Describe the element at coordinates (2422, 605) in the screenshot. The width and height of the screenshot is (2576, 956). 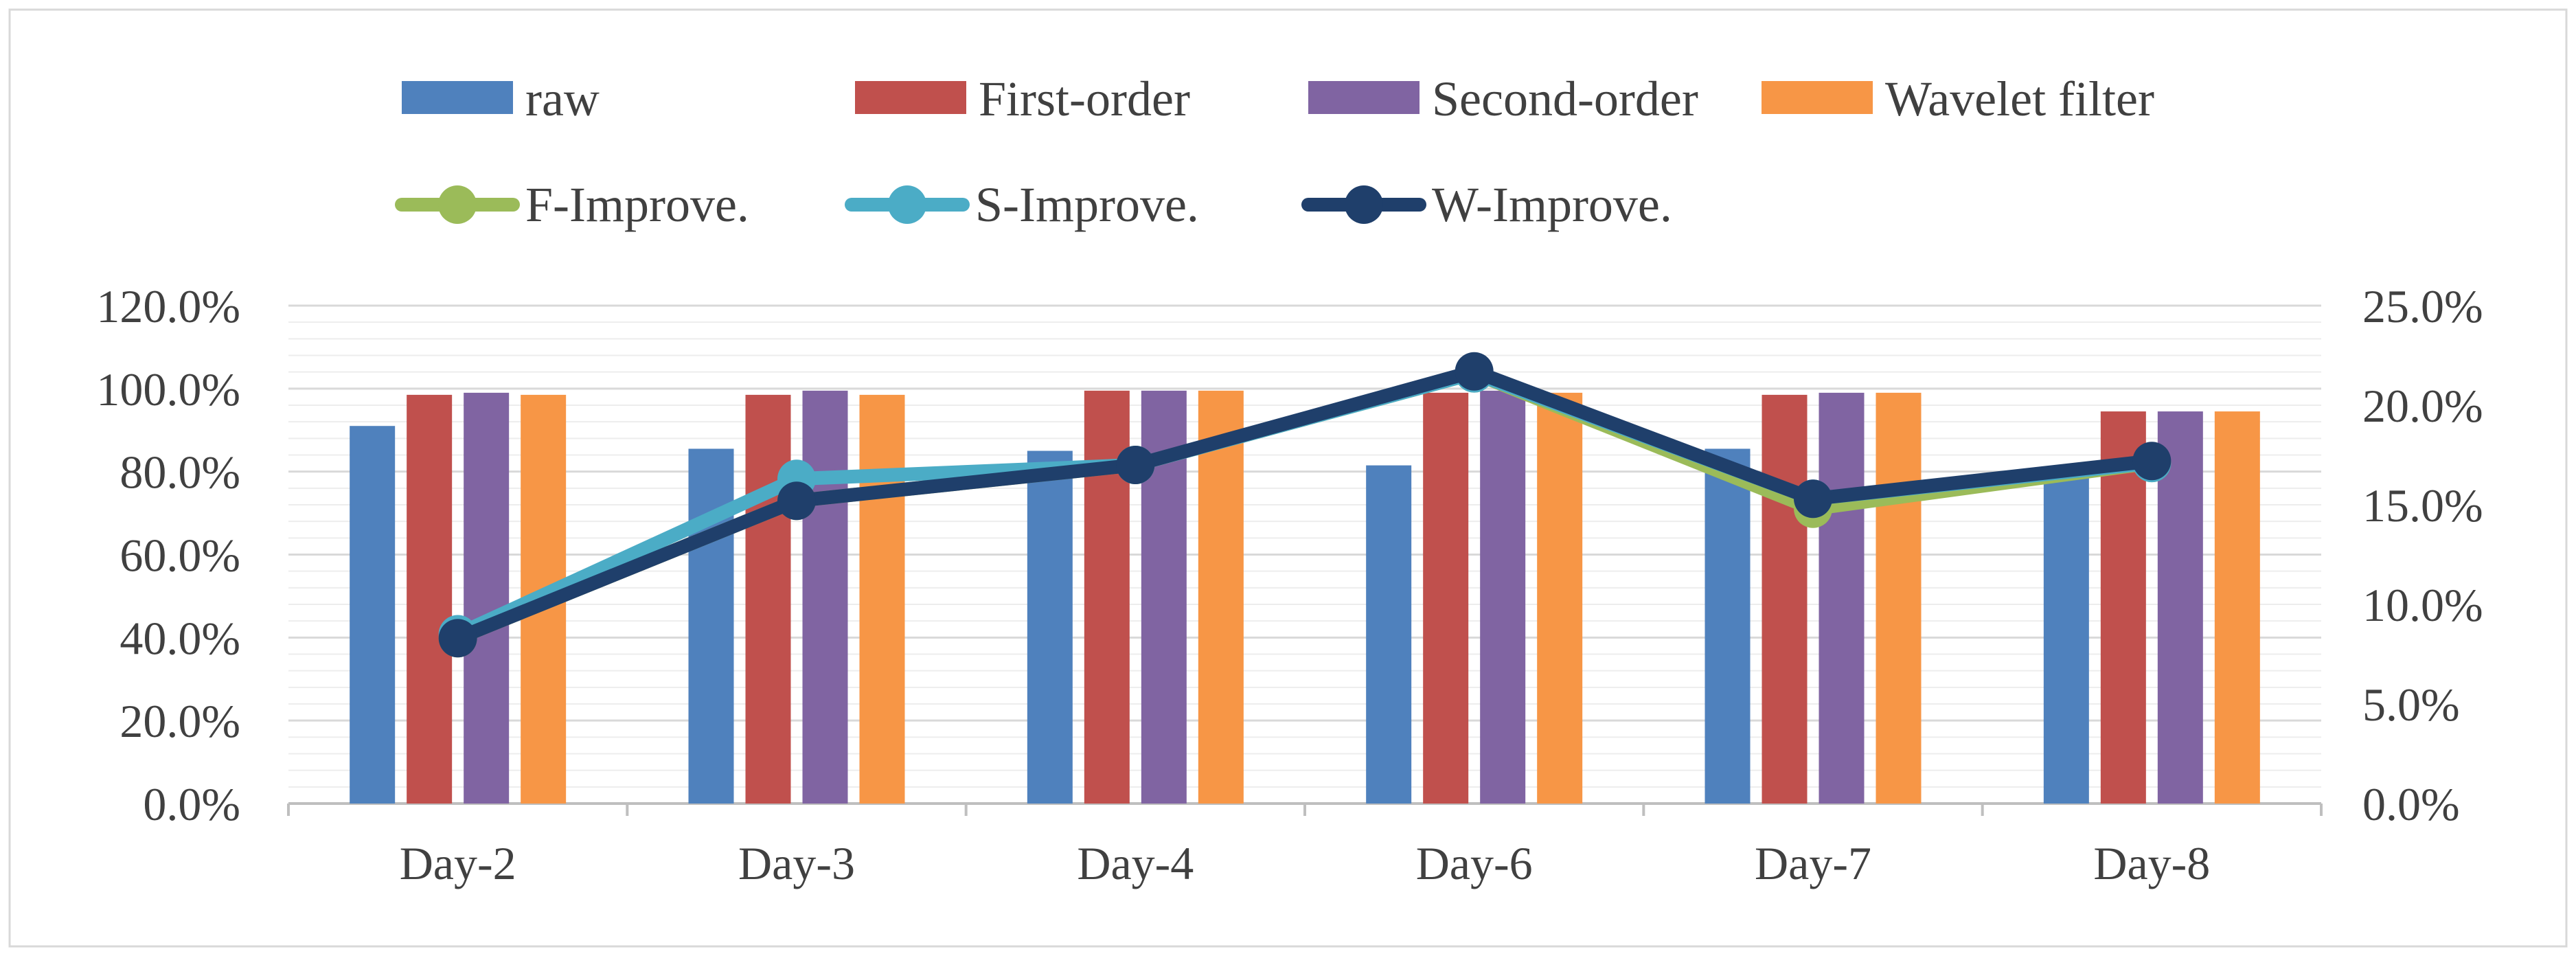
I see `right-axis-tick-label: 10.0%` at that location.